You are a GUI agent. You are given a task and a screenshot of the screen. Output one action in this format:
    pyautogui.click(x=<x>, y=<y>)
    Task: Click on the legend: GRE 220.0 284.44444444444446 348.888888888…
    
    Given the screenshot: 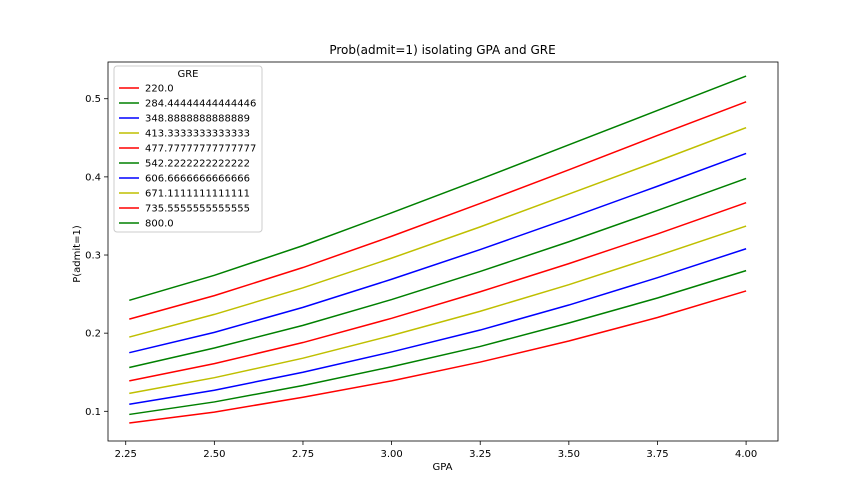 What is the action you would take?
    pyautogui.click(x=188, y=149)
    